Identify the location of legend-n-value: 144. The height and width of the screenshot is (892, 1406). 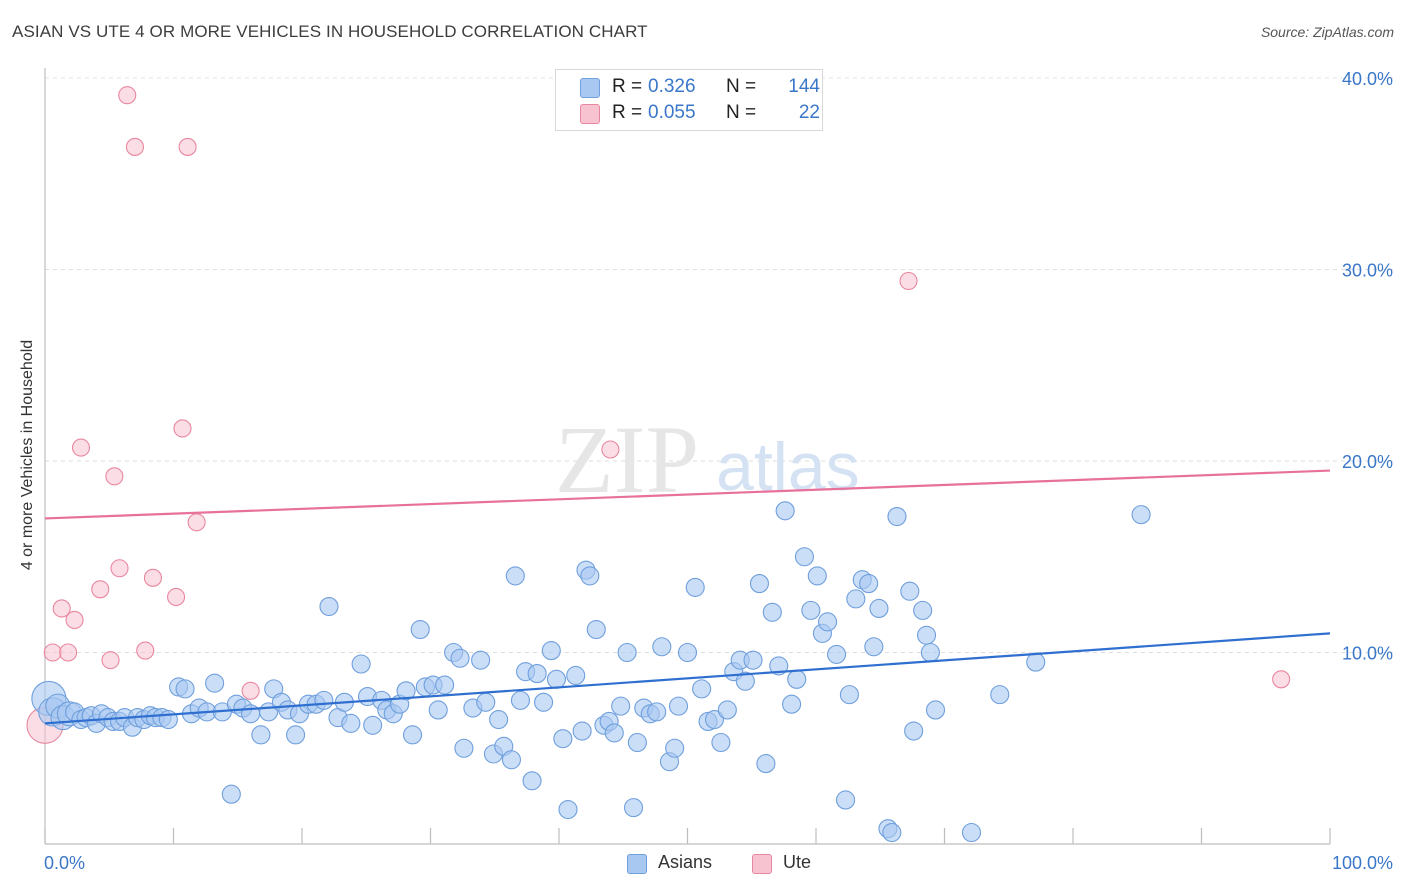
(804, 86).